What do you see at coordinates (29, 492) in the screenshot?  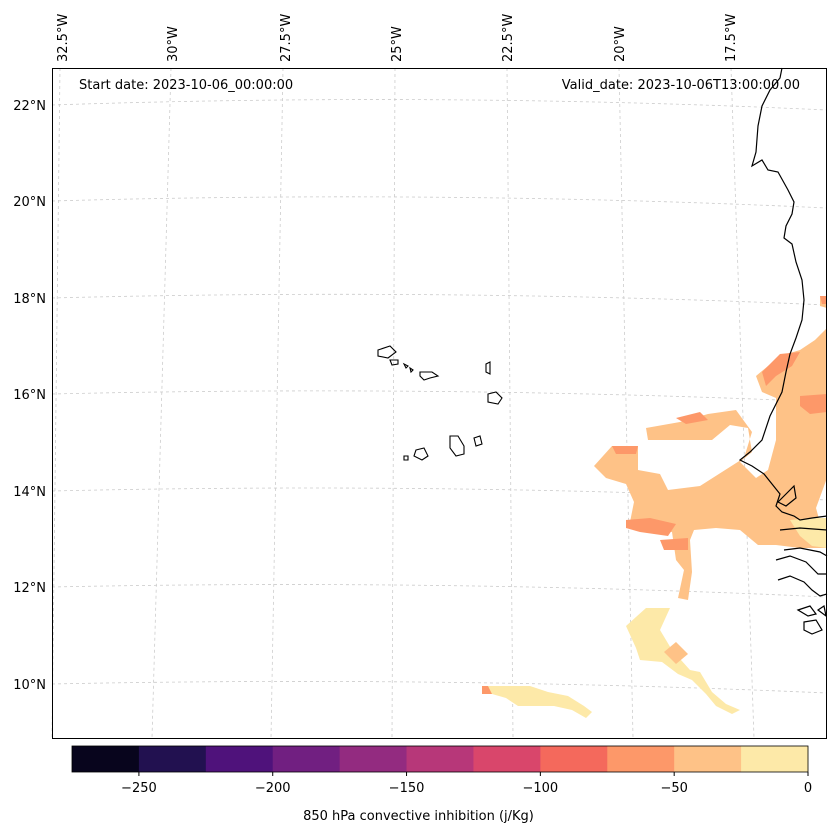 I see `lat-label: 14°N` at bounding box center [29, 492].